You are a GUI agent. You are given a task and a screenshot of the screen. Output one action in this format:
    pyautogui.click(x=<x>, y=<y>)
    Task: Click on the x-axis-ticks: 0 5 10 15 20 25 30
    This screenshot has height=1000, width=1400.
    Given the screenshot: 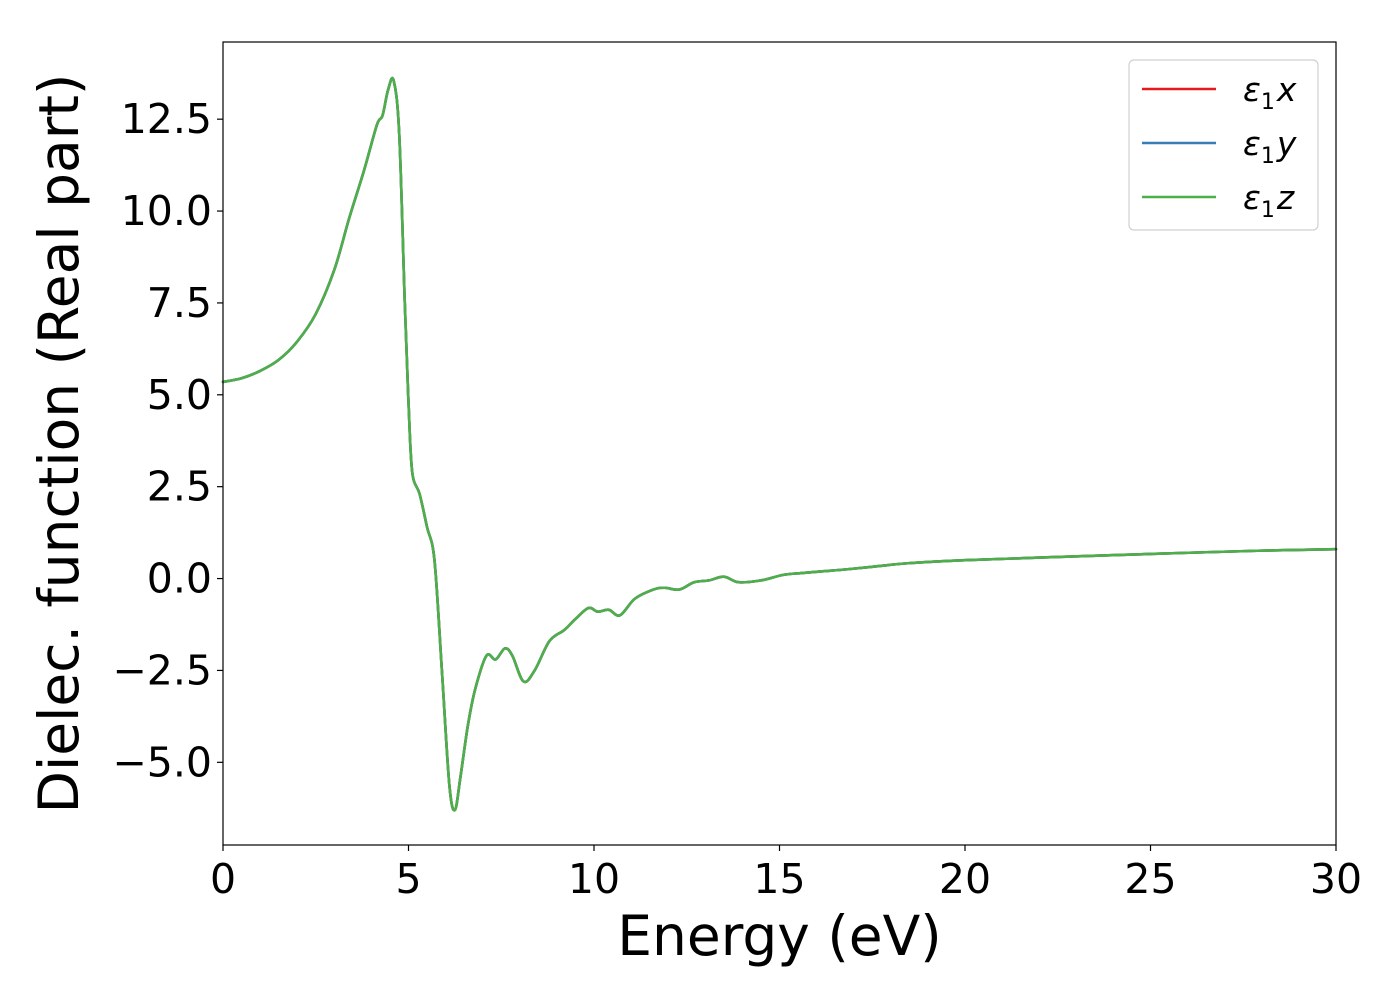 What is the action you would take?
    pyautogui.click(x=786, y=874)
    